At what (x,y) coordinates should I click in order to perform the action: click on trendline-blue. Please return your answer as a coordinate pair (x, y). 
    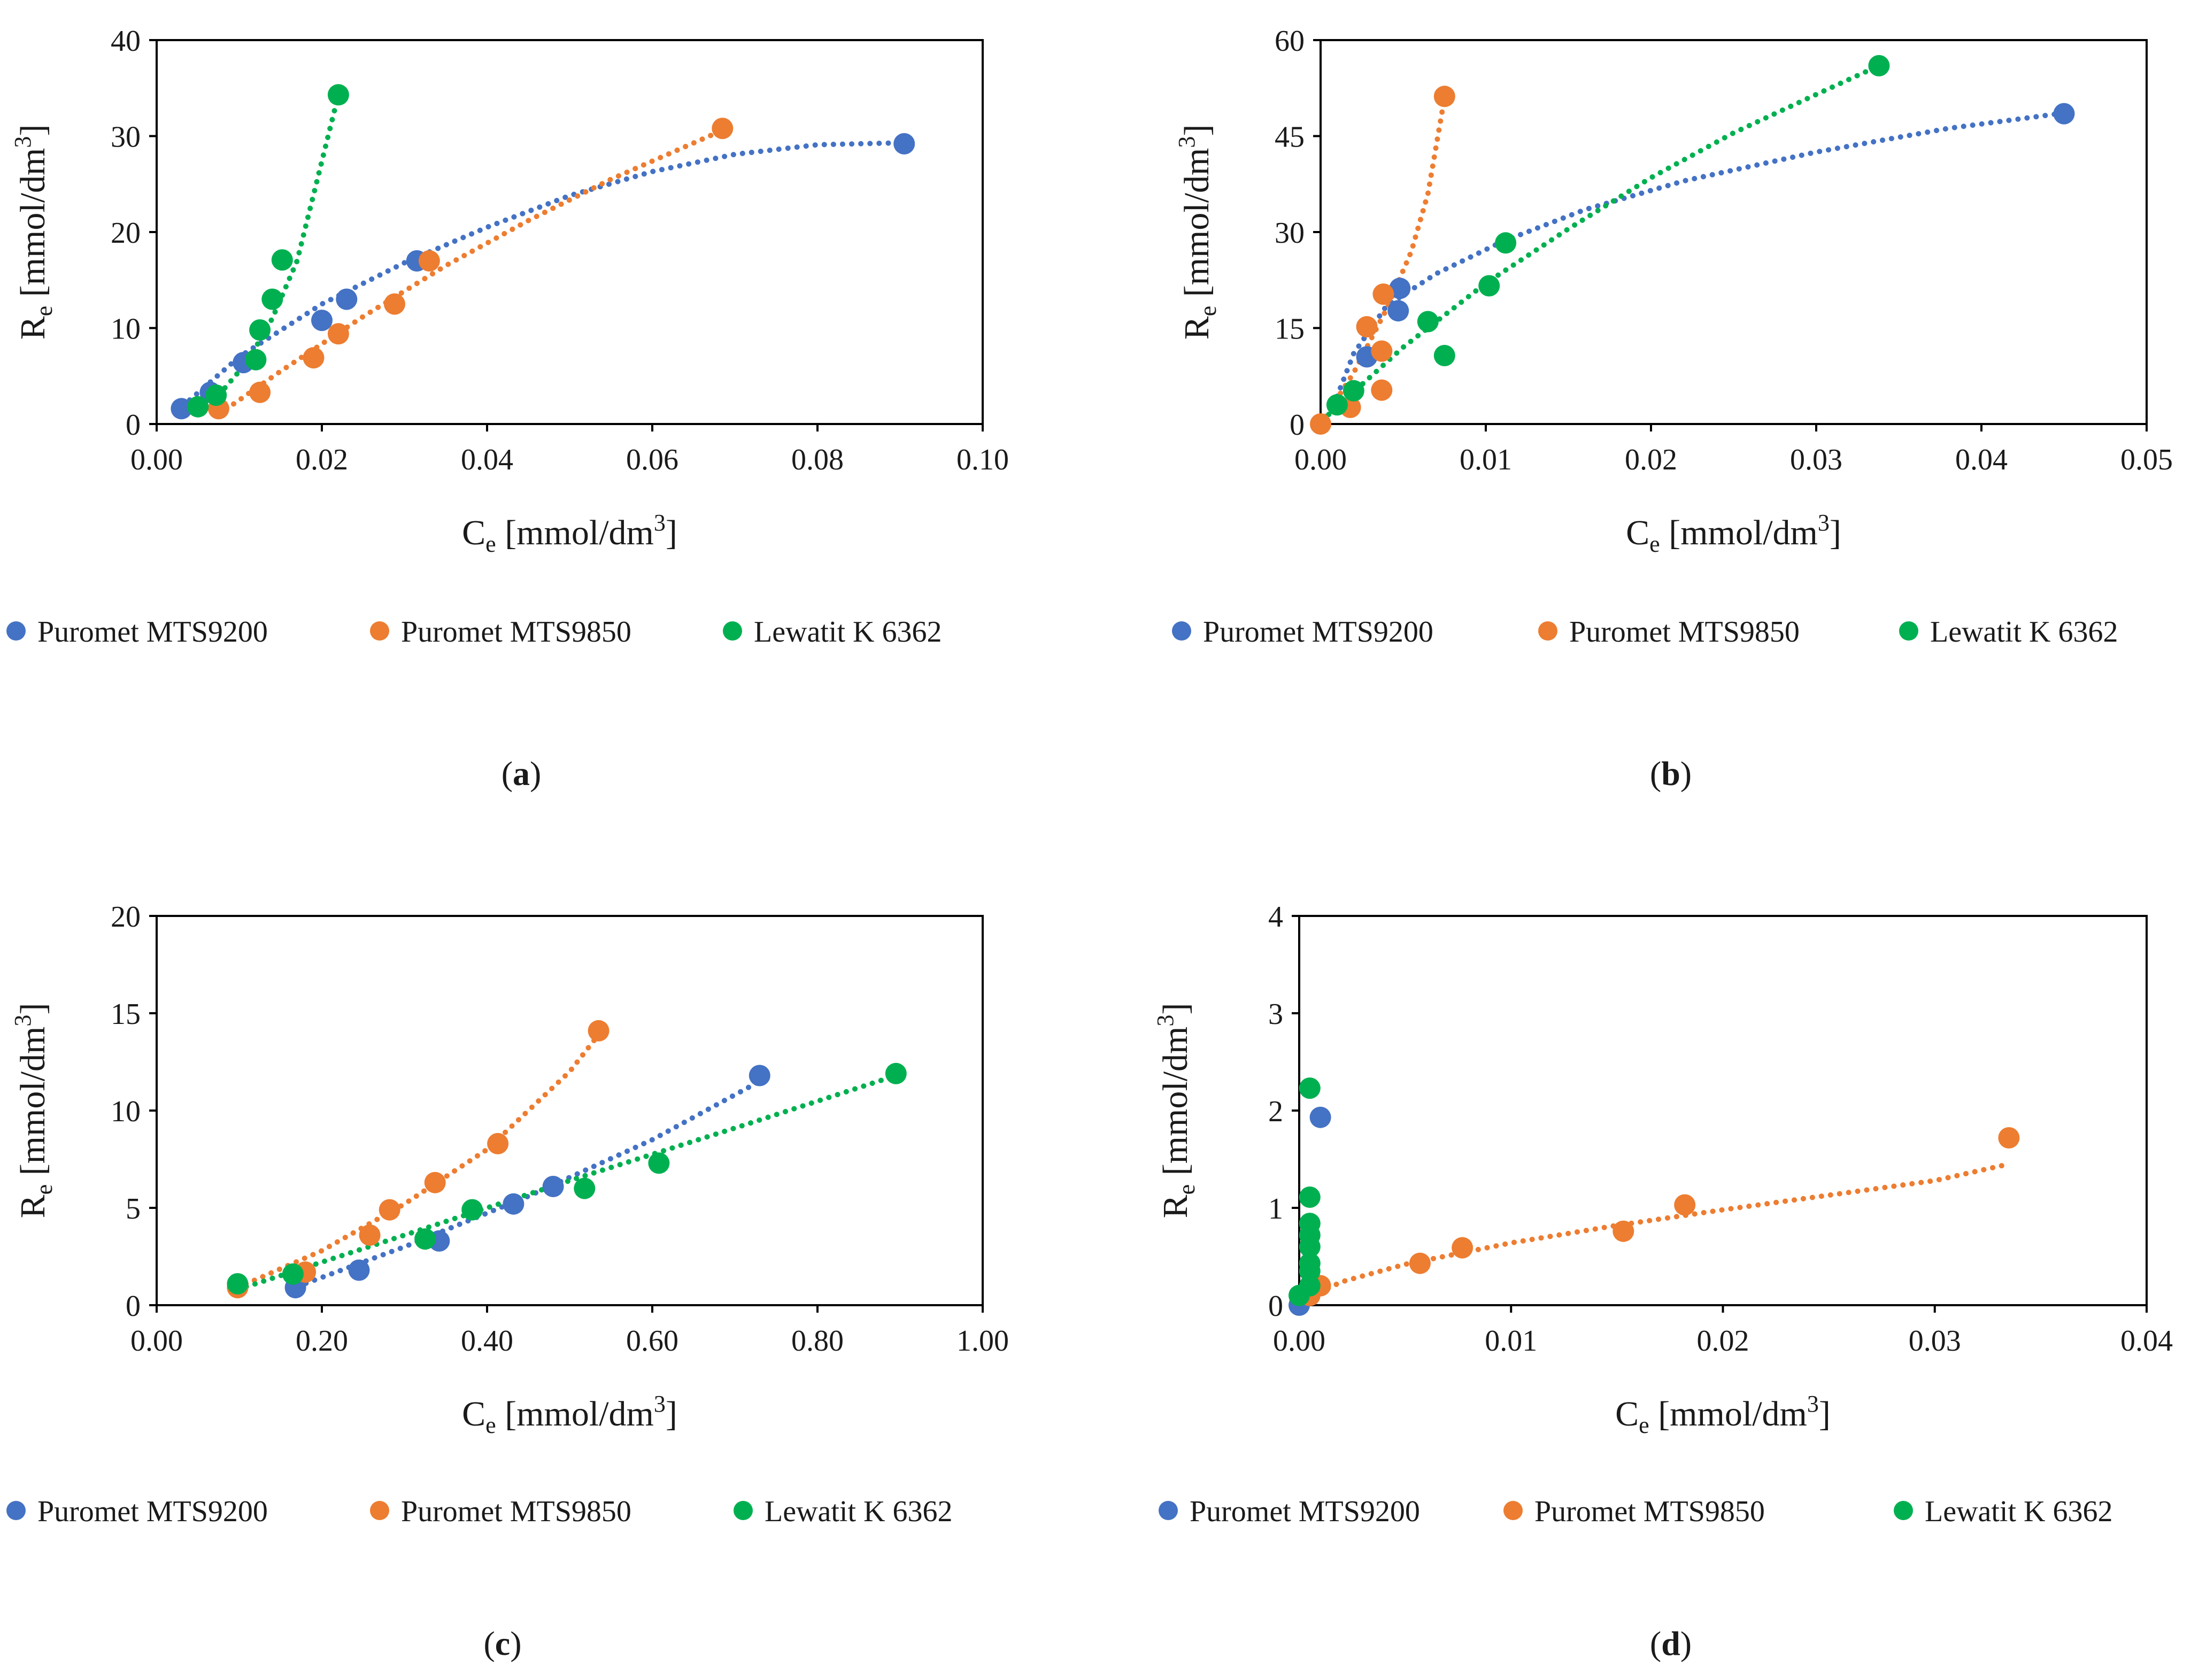
    Looking at the image, I should click on (545, 271).